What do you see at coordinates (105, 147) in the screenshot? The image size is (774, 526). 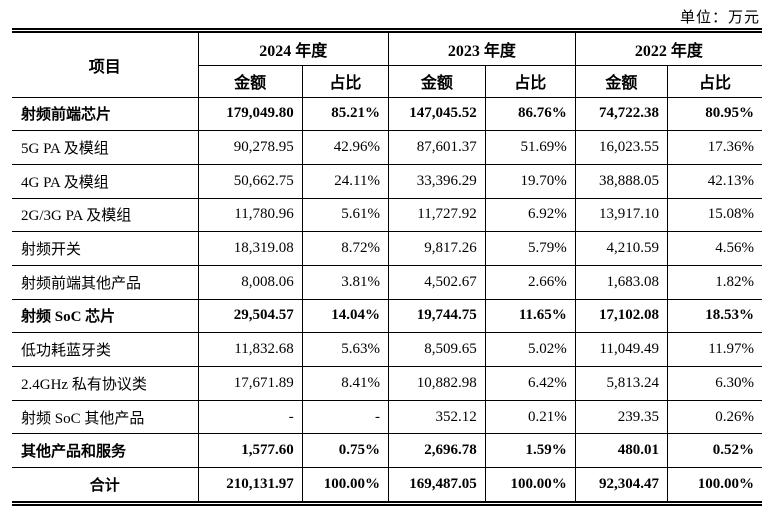 I see `row-label: 5G PA 及模组` at bounding box center [105, 147].